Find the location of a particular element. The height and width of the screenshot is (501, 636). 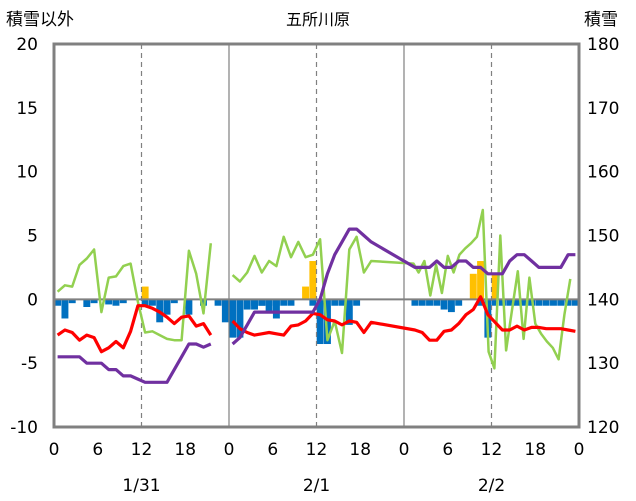

y-tick-left: -10 is located at coordinates (24, 428).